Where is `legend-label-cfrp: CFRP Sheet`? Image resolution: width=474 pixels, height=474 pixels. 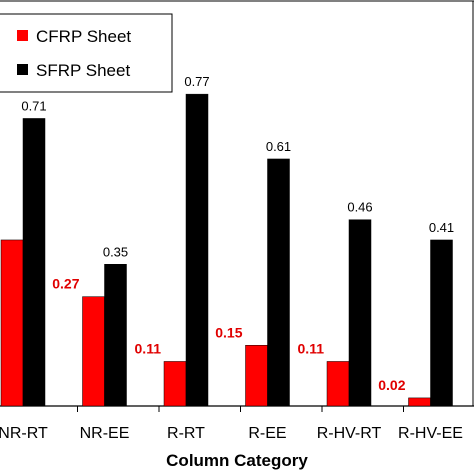
legend-label-cfrp: CFRP Sheet is located at coordinates (83, 36).